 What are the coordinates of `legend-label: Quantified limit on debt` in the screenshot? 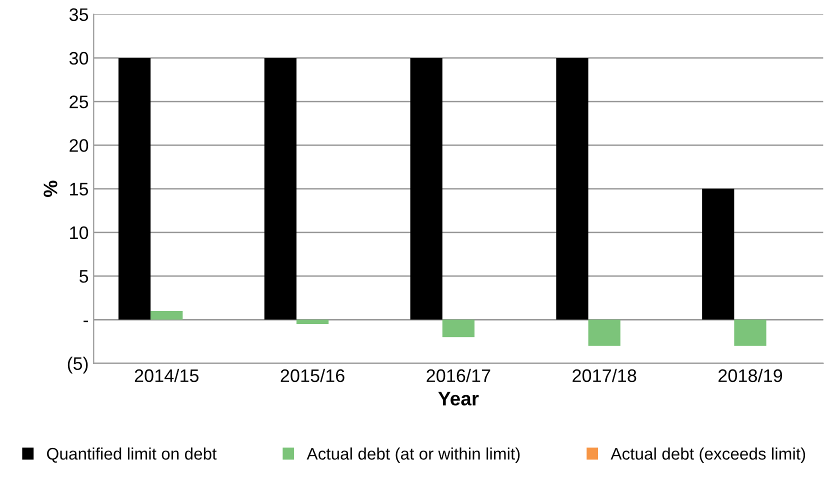 It's located at (132, 455).